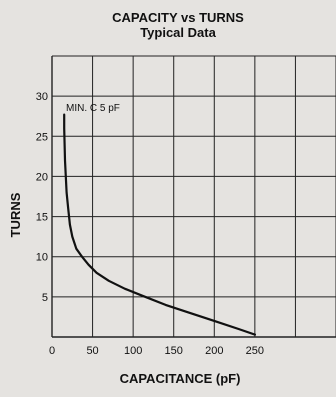  What do you see at coordinates (214, 351) in the screenshot?
I see `x-tick-label: 200` at bounding box center [214, 351].